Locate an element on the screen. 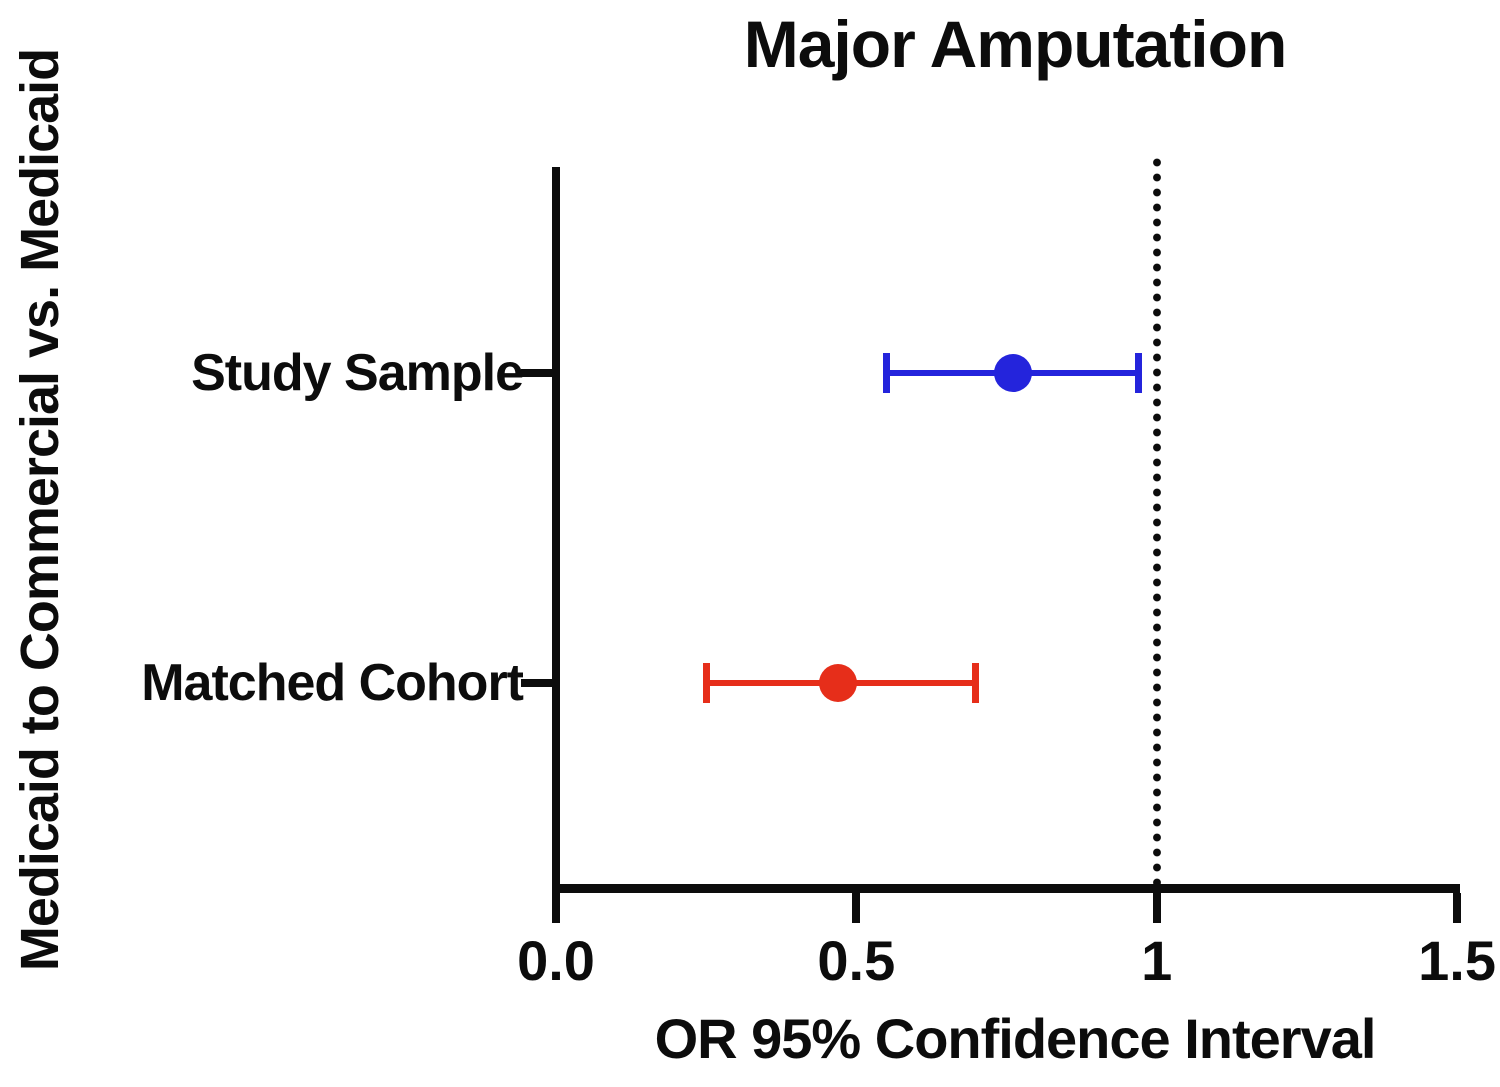 This screenshot has width=1500, height=1087. category-label: Matched Cohort is located at coordinates (332, 683).